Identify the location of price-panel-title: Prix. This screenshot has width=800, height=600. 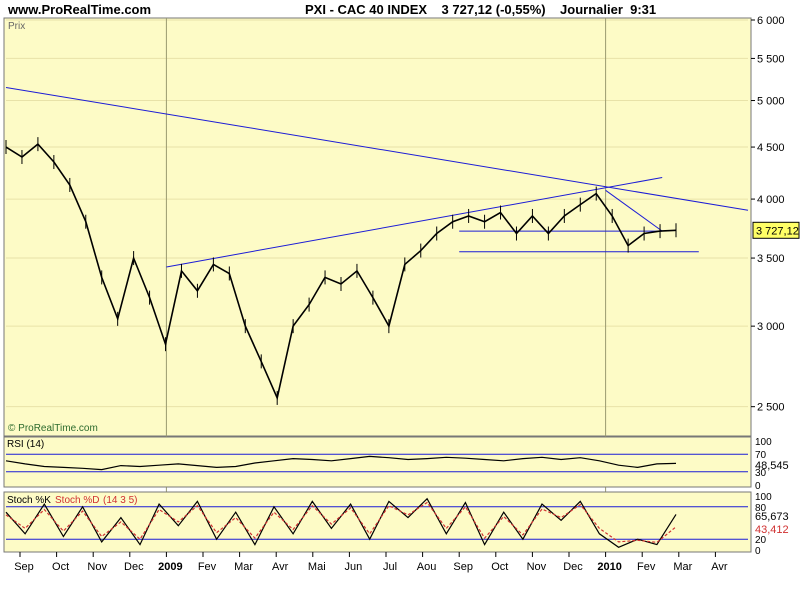
(16, 26).